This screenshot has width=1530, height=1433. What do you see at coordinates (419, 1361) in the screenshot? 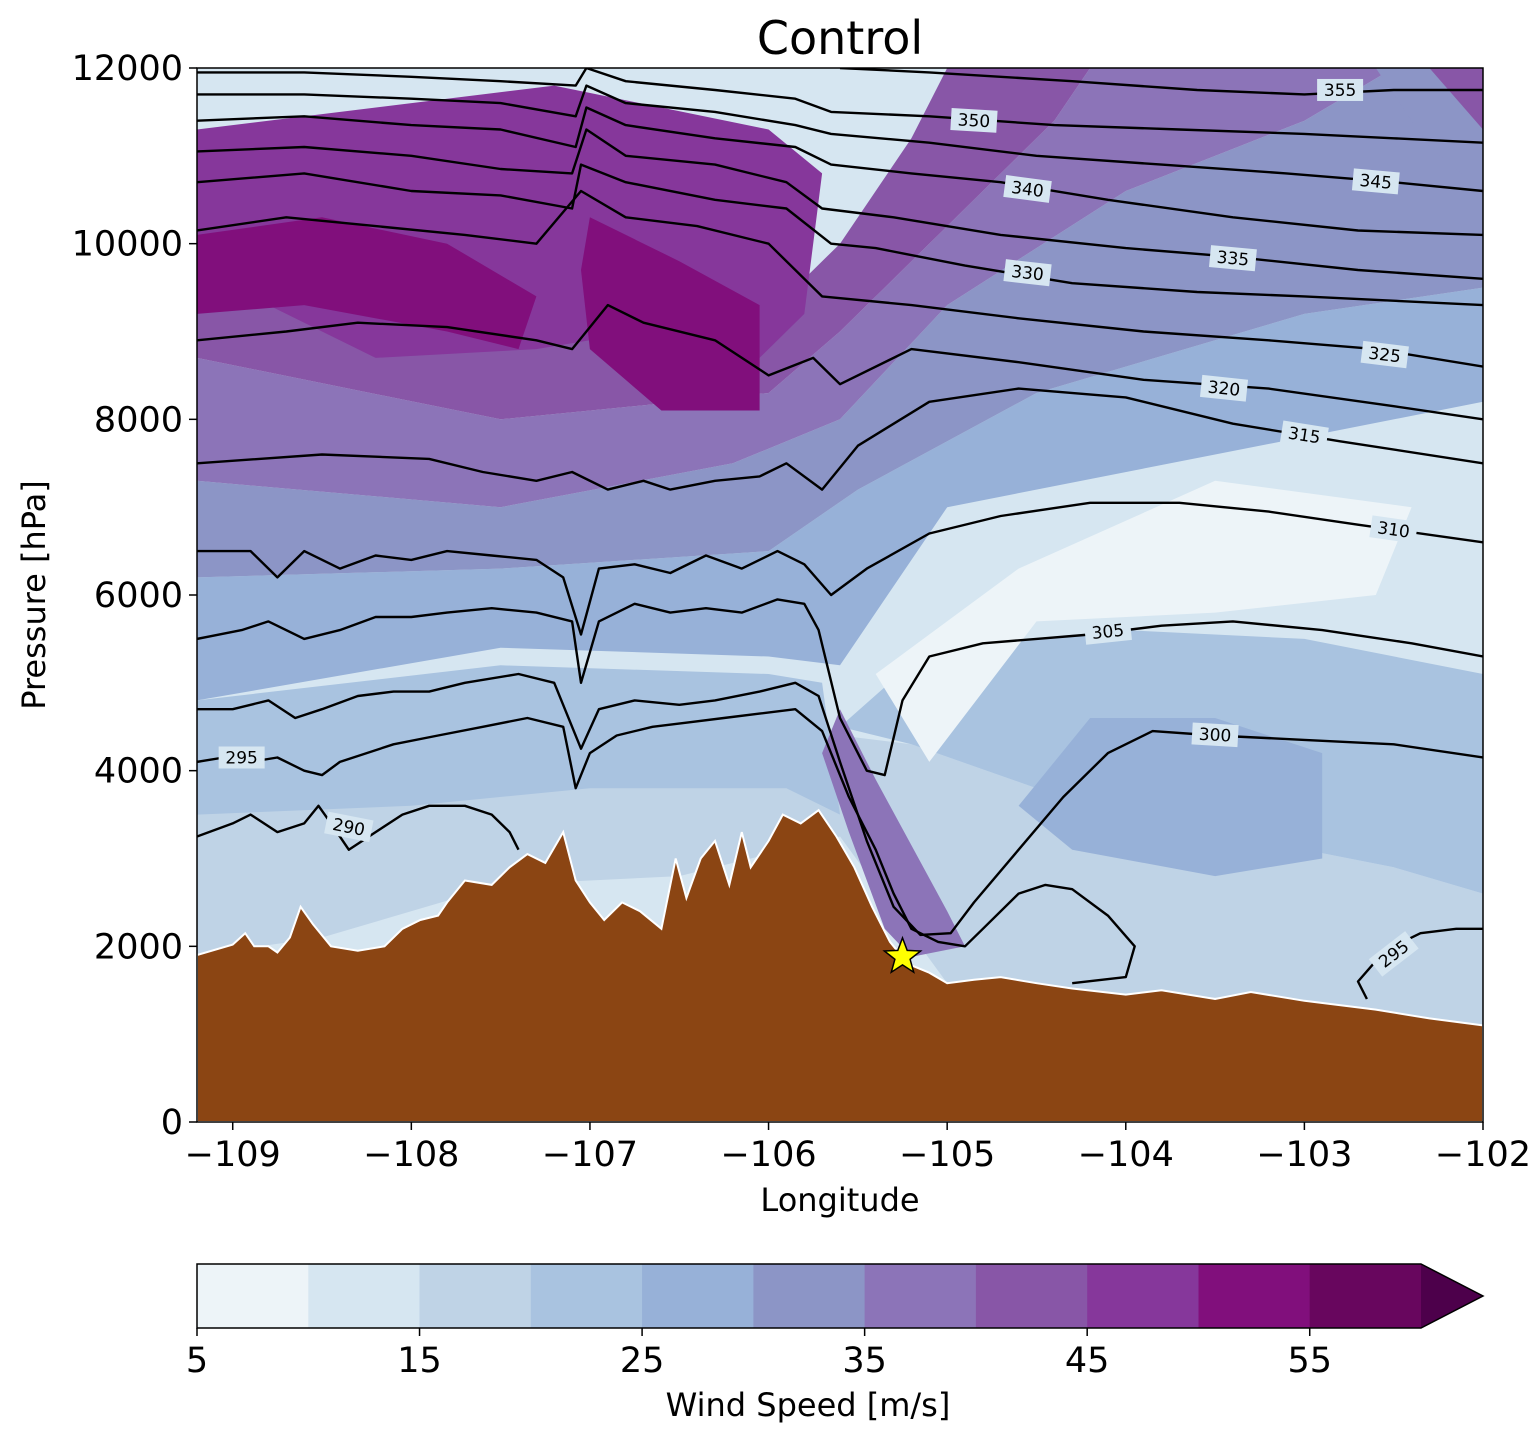
I see `colorbar-tick-label: 15` at bounding box center [419, 1361].